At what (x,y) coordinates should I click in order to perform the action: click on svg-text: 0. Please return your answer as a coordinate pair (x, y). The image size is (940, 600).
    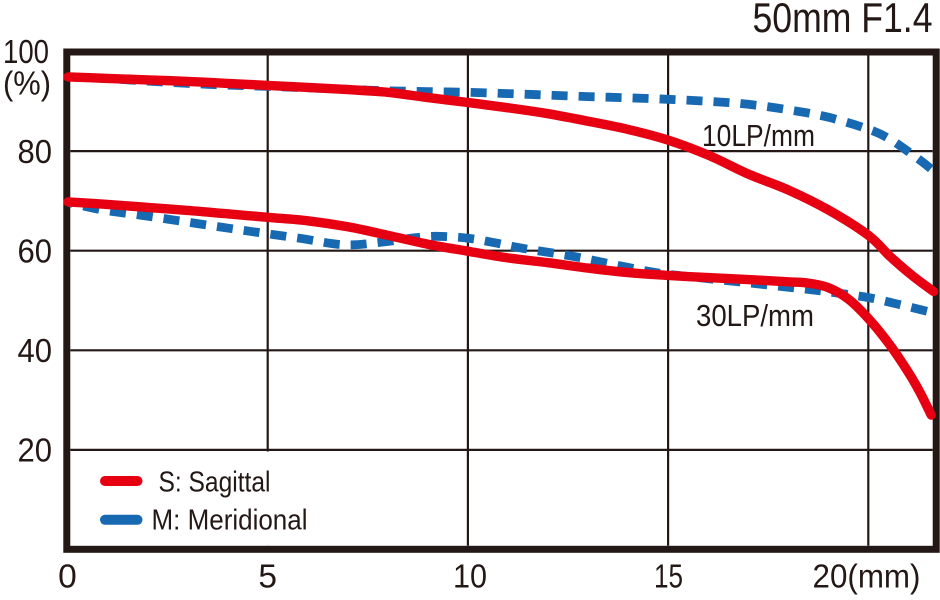
    Looking at the image, I should click on (67, 577).